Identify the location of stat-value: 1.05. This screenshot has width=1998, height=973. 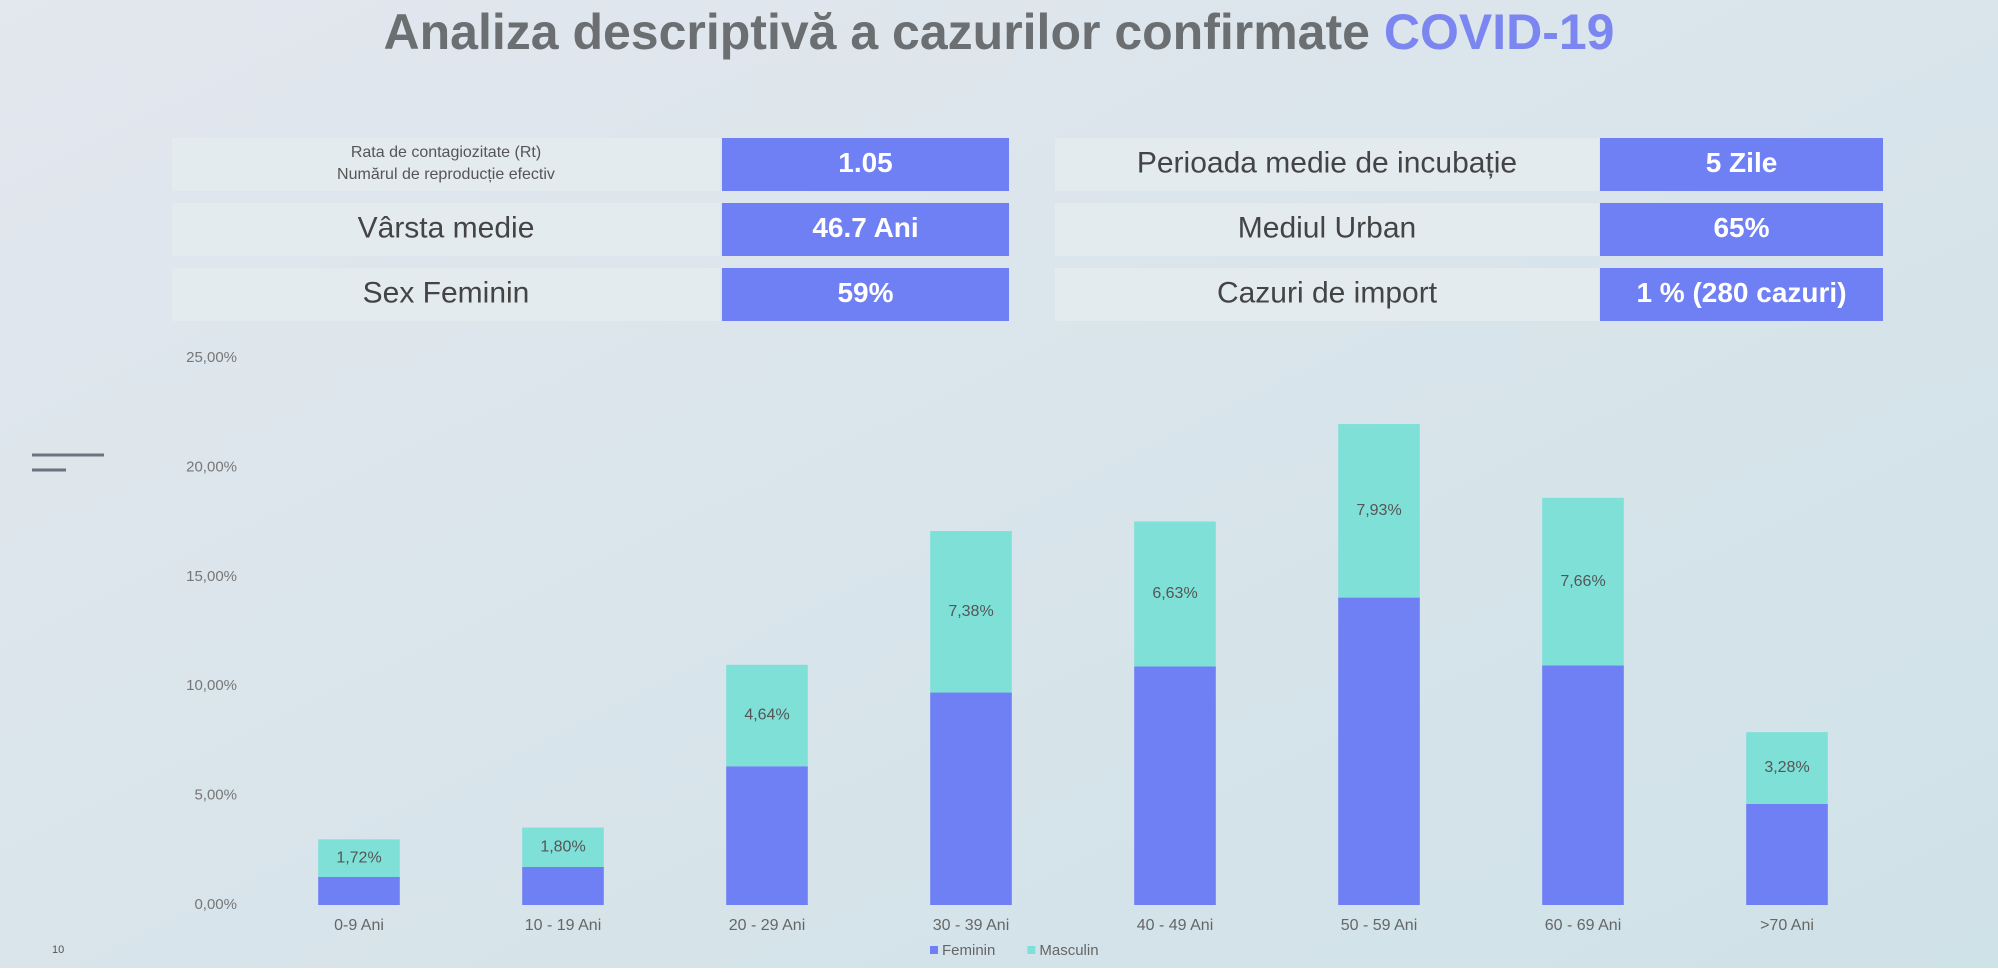
(865, 162).